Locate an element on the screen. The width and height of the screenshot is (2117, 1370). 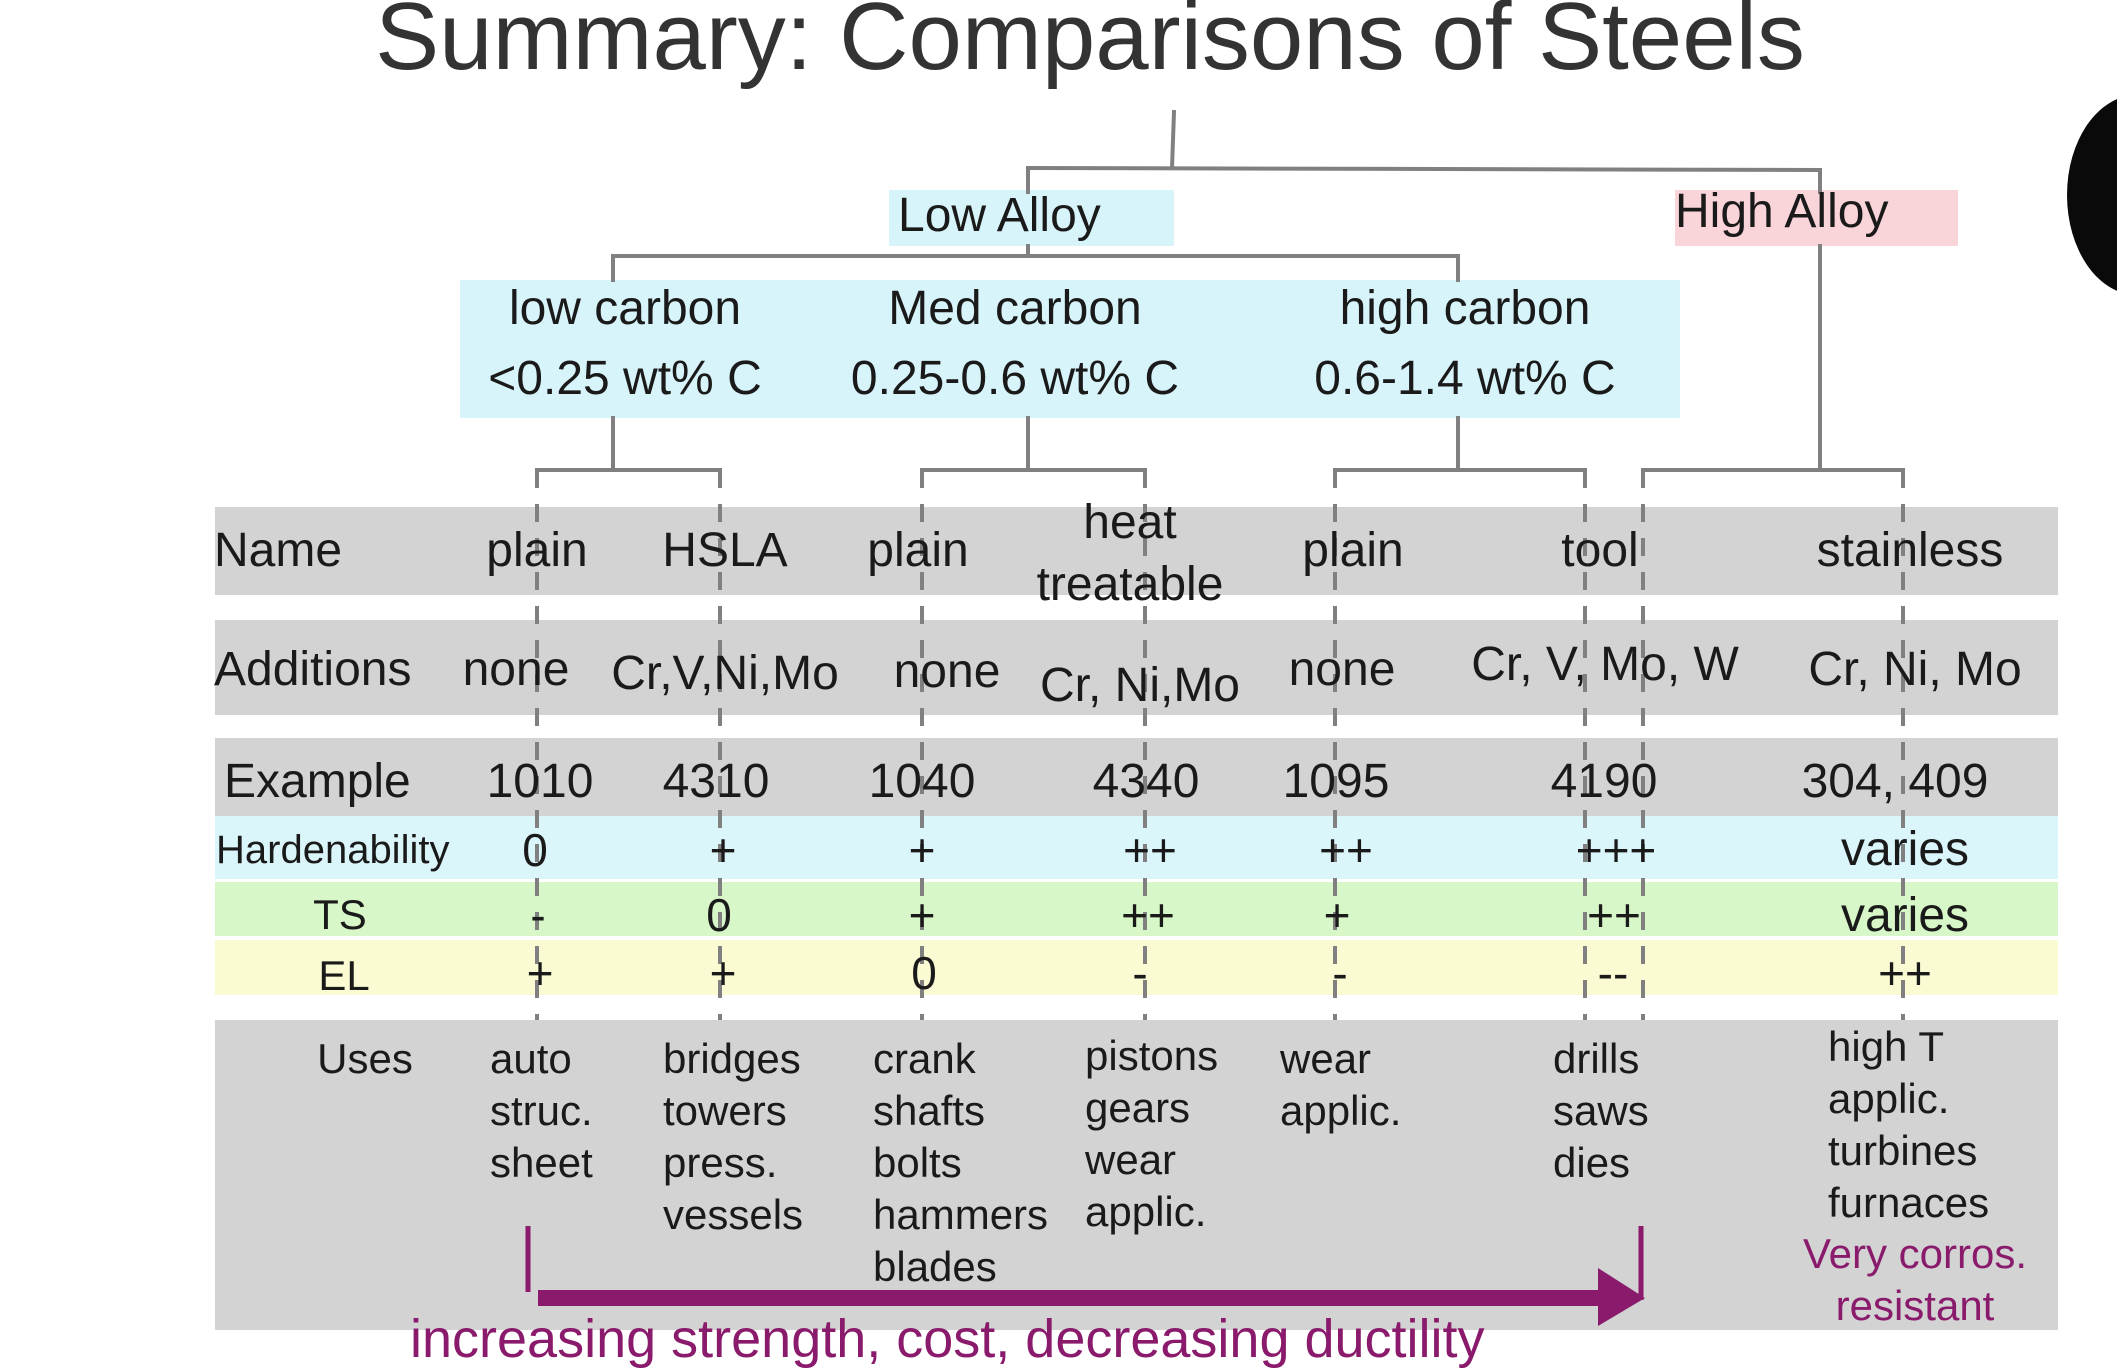
additions-heat-treatable: Cr, Ni,Mo is located at coordinates (1139, 685).